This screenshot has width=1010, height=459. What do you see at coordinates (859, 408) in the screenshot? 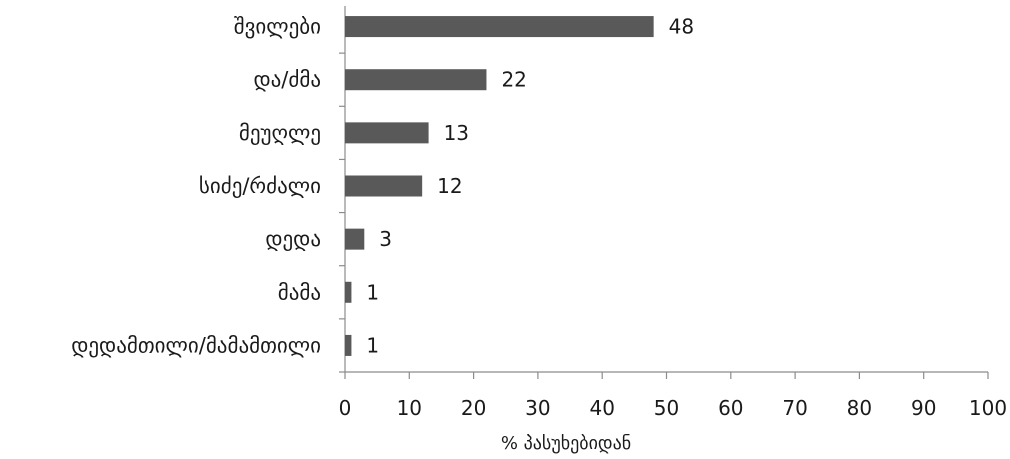
I see `x-tick-label: 80` at bounding box center [859, 408].